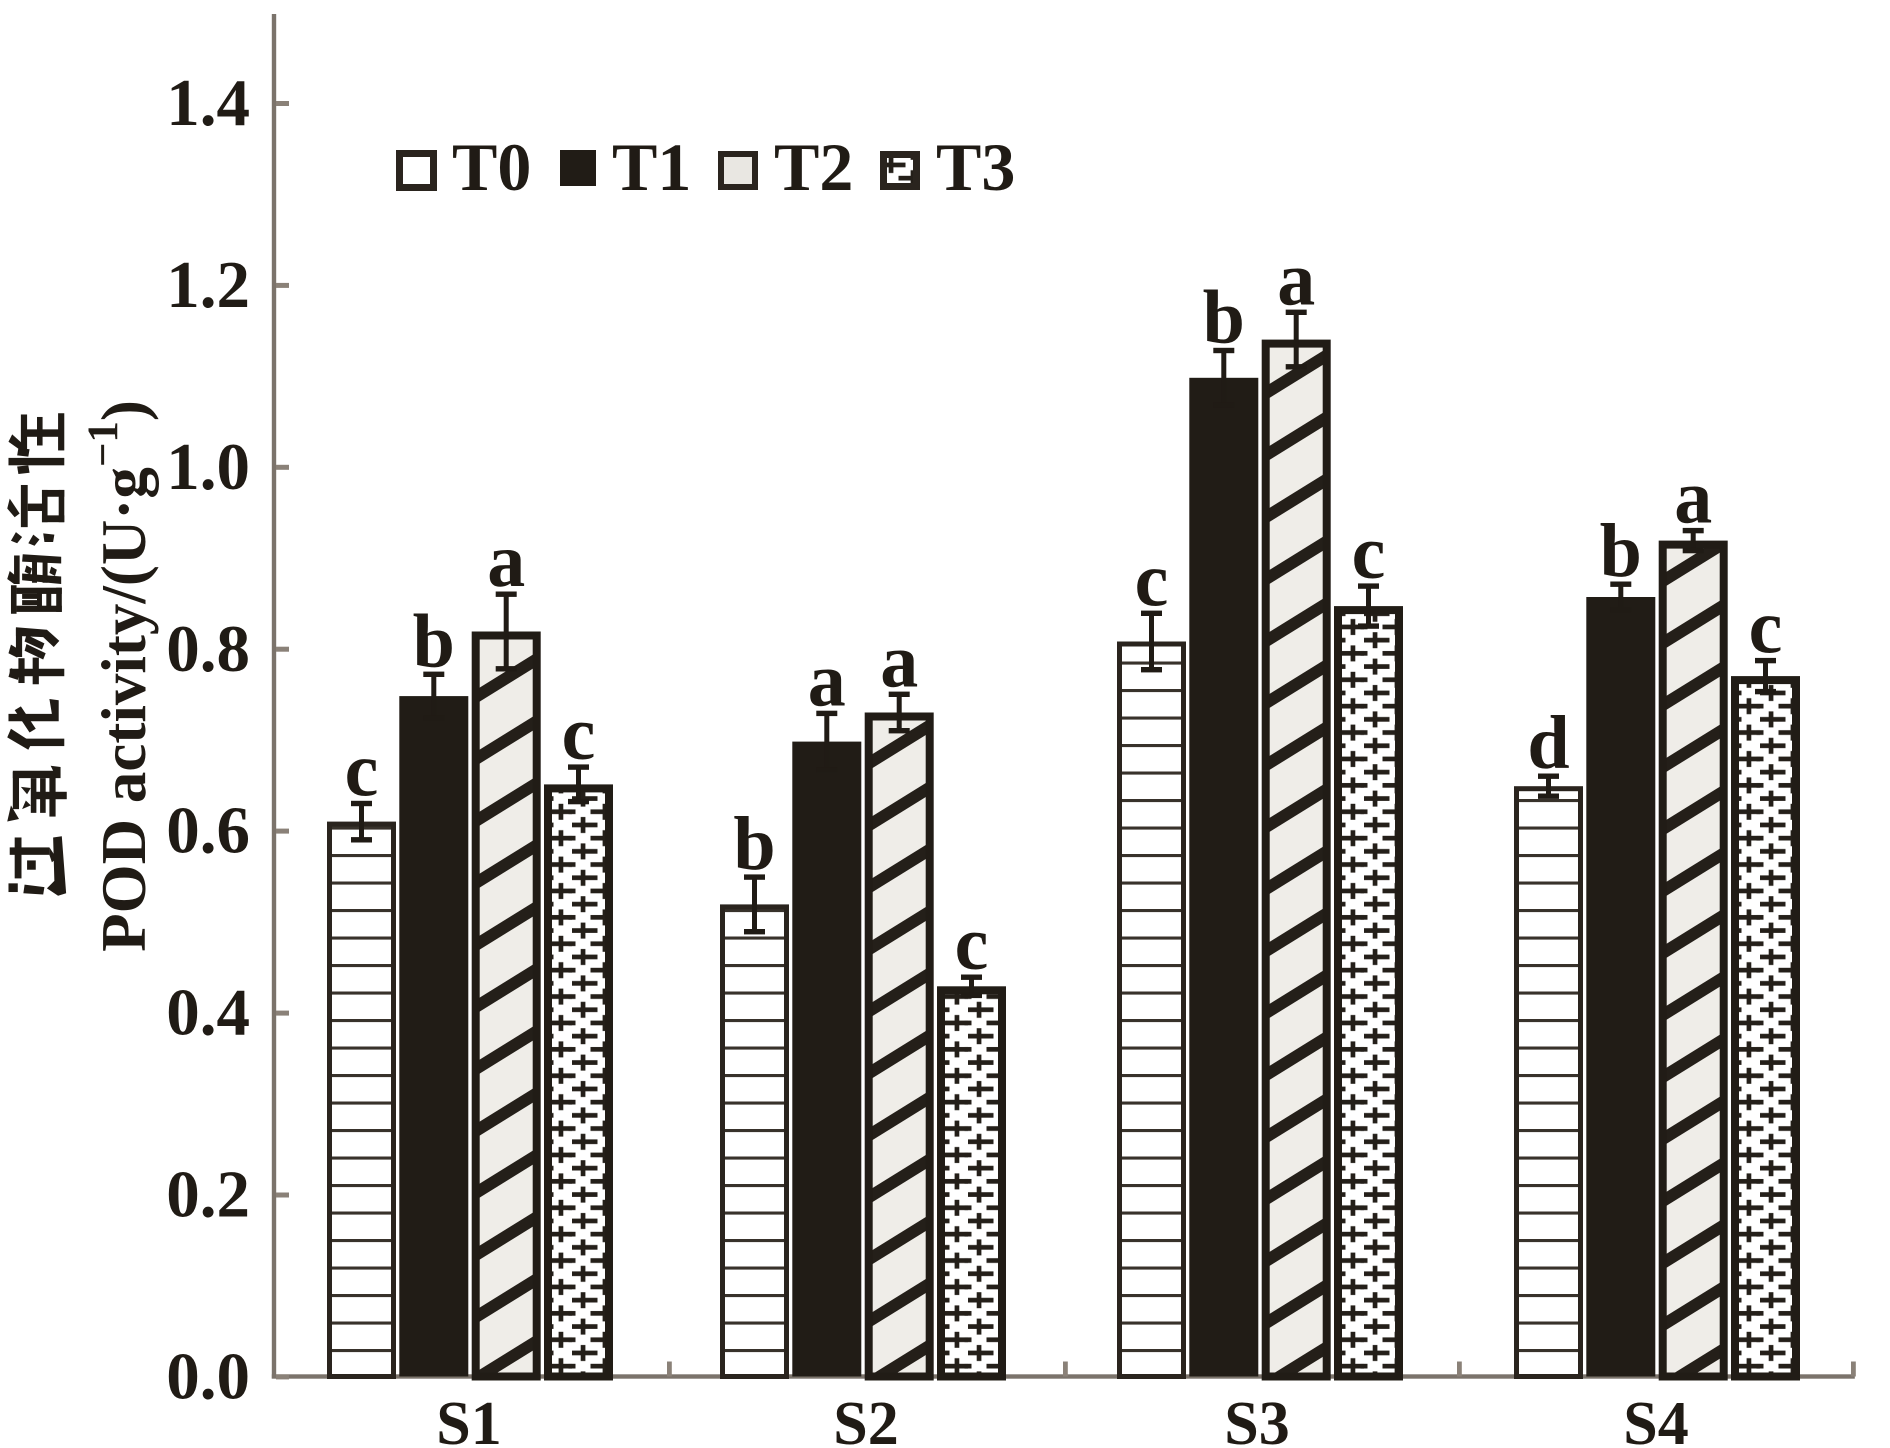  I want to click on svg-text: T2, so click(813, 167).